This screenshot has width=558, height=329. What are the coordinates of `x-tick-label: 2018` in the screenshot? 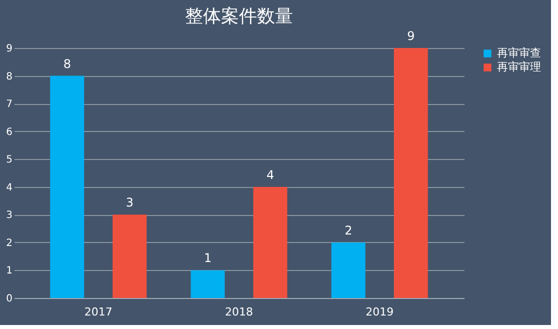 It's located at (239, 312).